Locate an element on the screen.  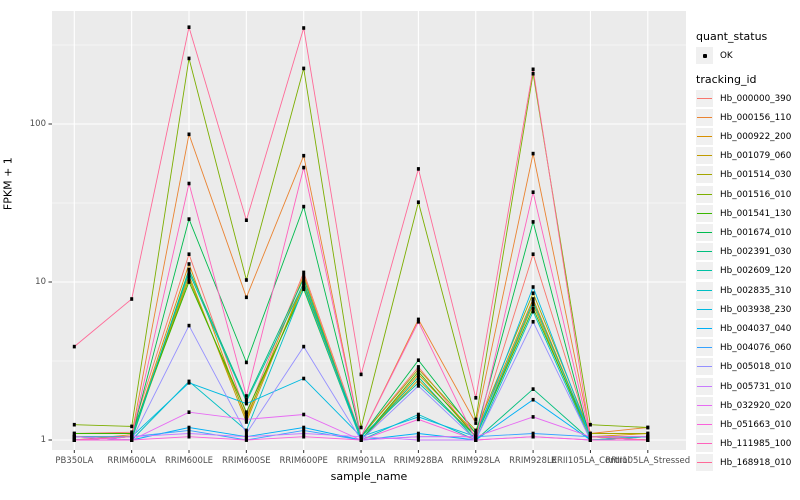
x-tick-label-RRII105LA_Stressed: RRII105LA_Stressed is located at coordinates (648, 461).